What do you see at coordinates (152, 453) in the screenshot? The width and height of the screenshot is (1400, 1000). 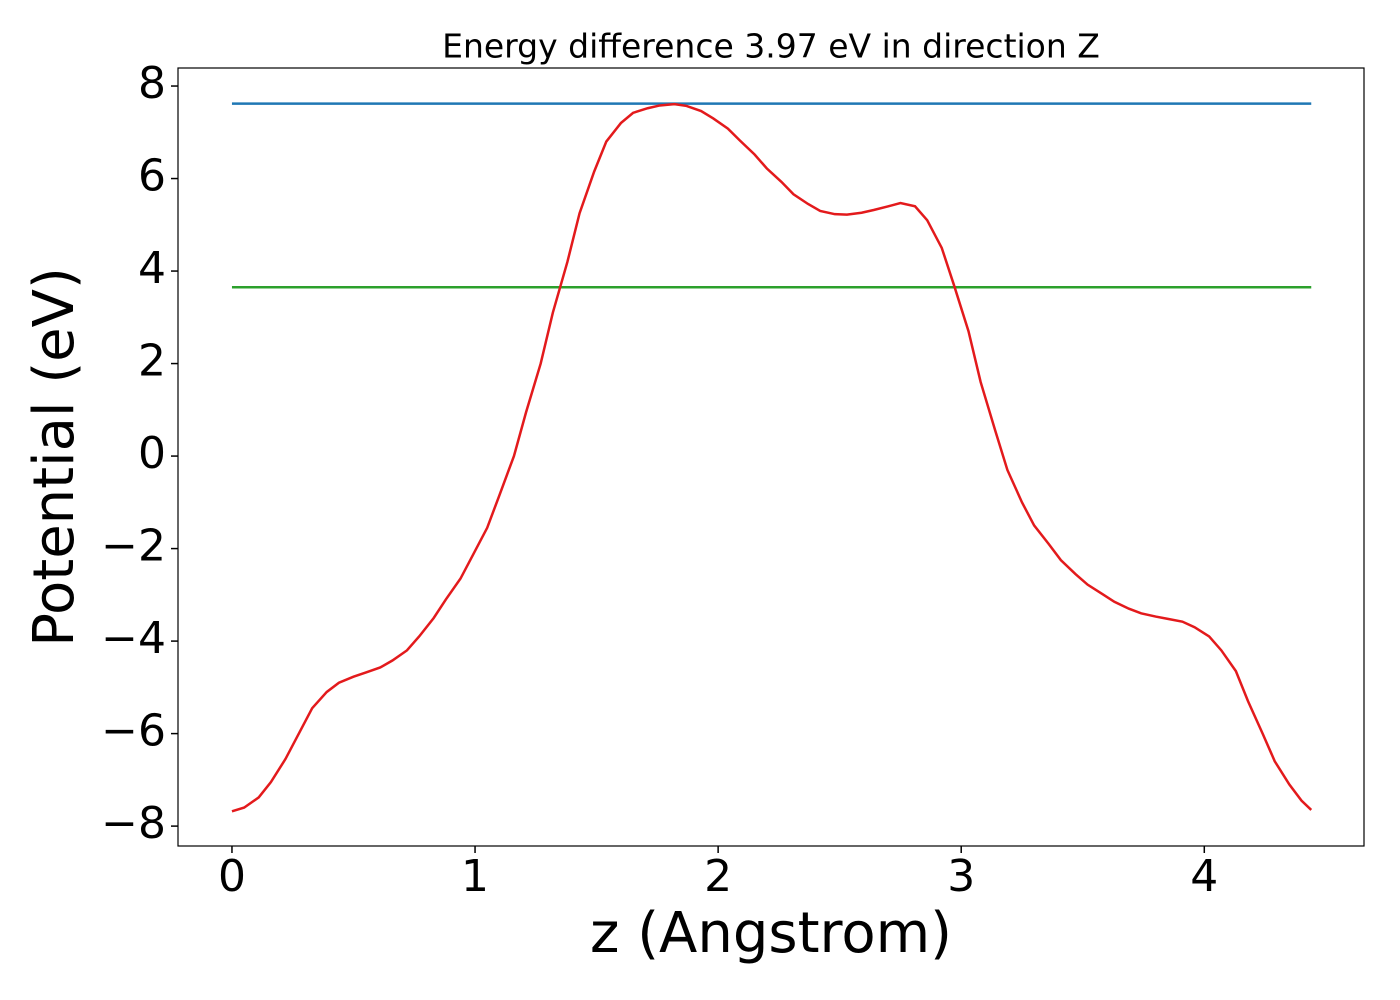 I see `y-tick-label: 0` at bounding box center [152, 453].